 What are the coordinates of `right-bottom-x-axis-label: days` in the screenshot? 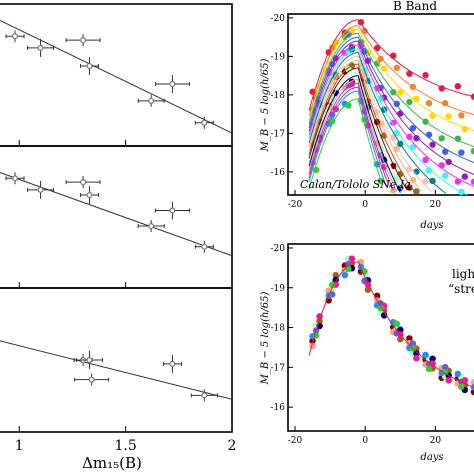 It's located at (431, 457).